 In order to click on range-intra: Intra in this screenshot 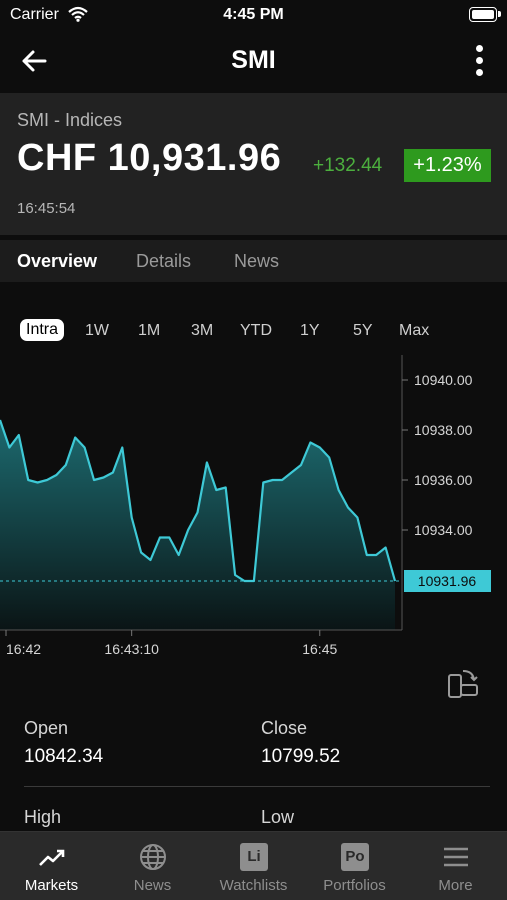, I will do `click(42, 330)`.